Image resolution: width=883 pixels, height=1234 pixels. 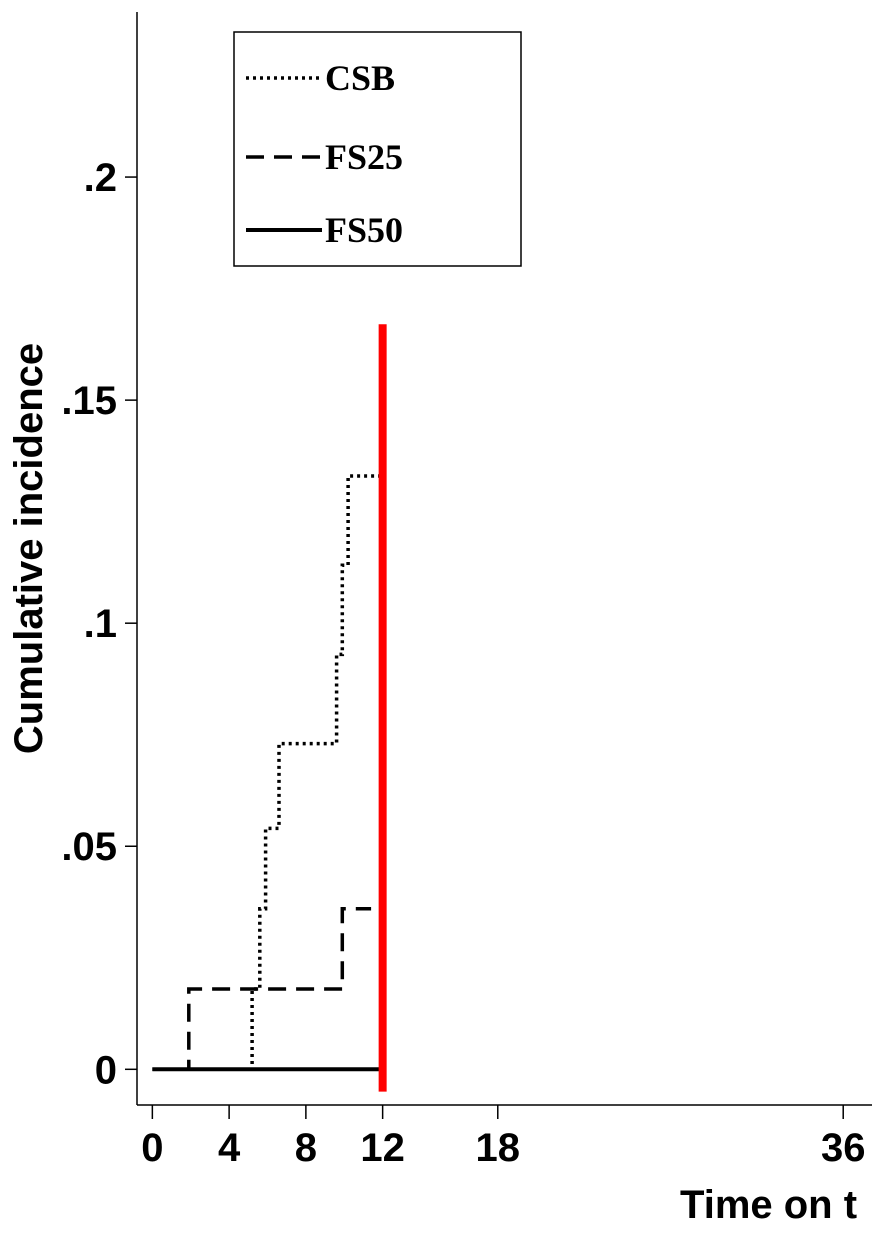 I want to click on x-tick-label: 36, so click(x=843, y=1148).